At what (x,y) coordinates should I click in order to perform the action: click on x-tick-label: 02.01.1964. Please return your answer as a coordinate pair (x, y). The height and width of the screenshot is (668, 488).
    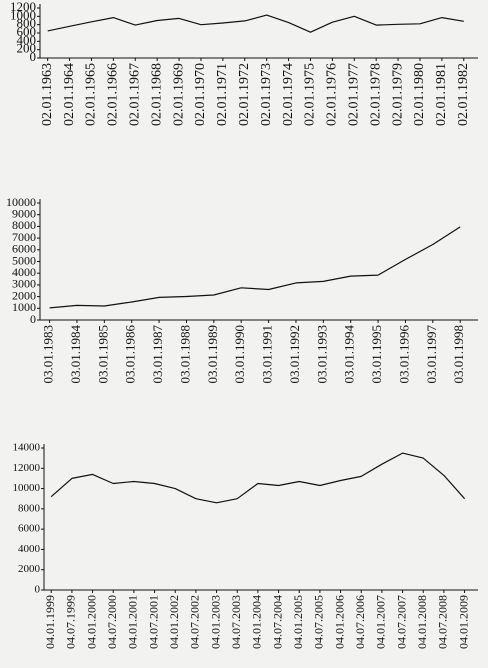
    Looking at the image, I should click on (69, 94).